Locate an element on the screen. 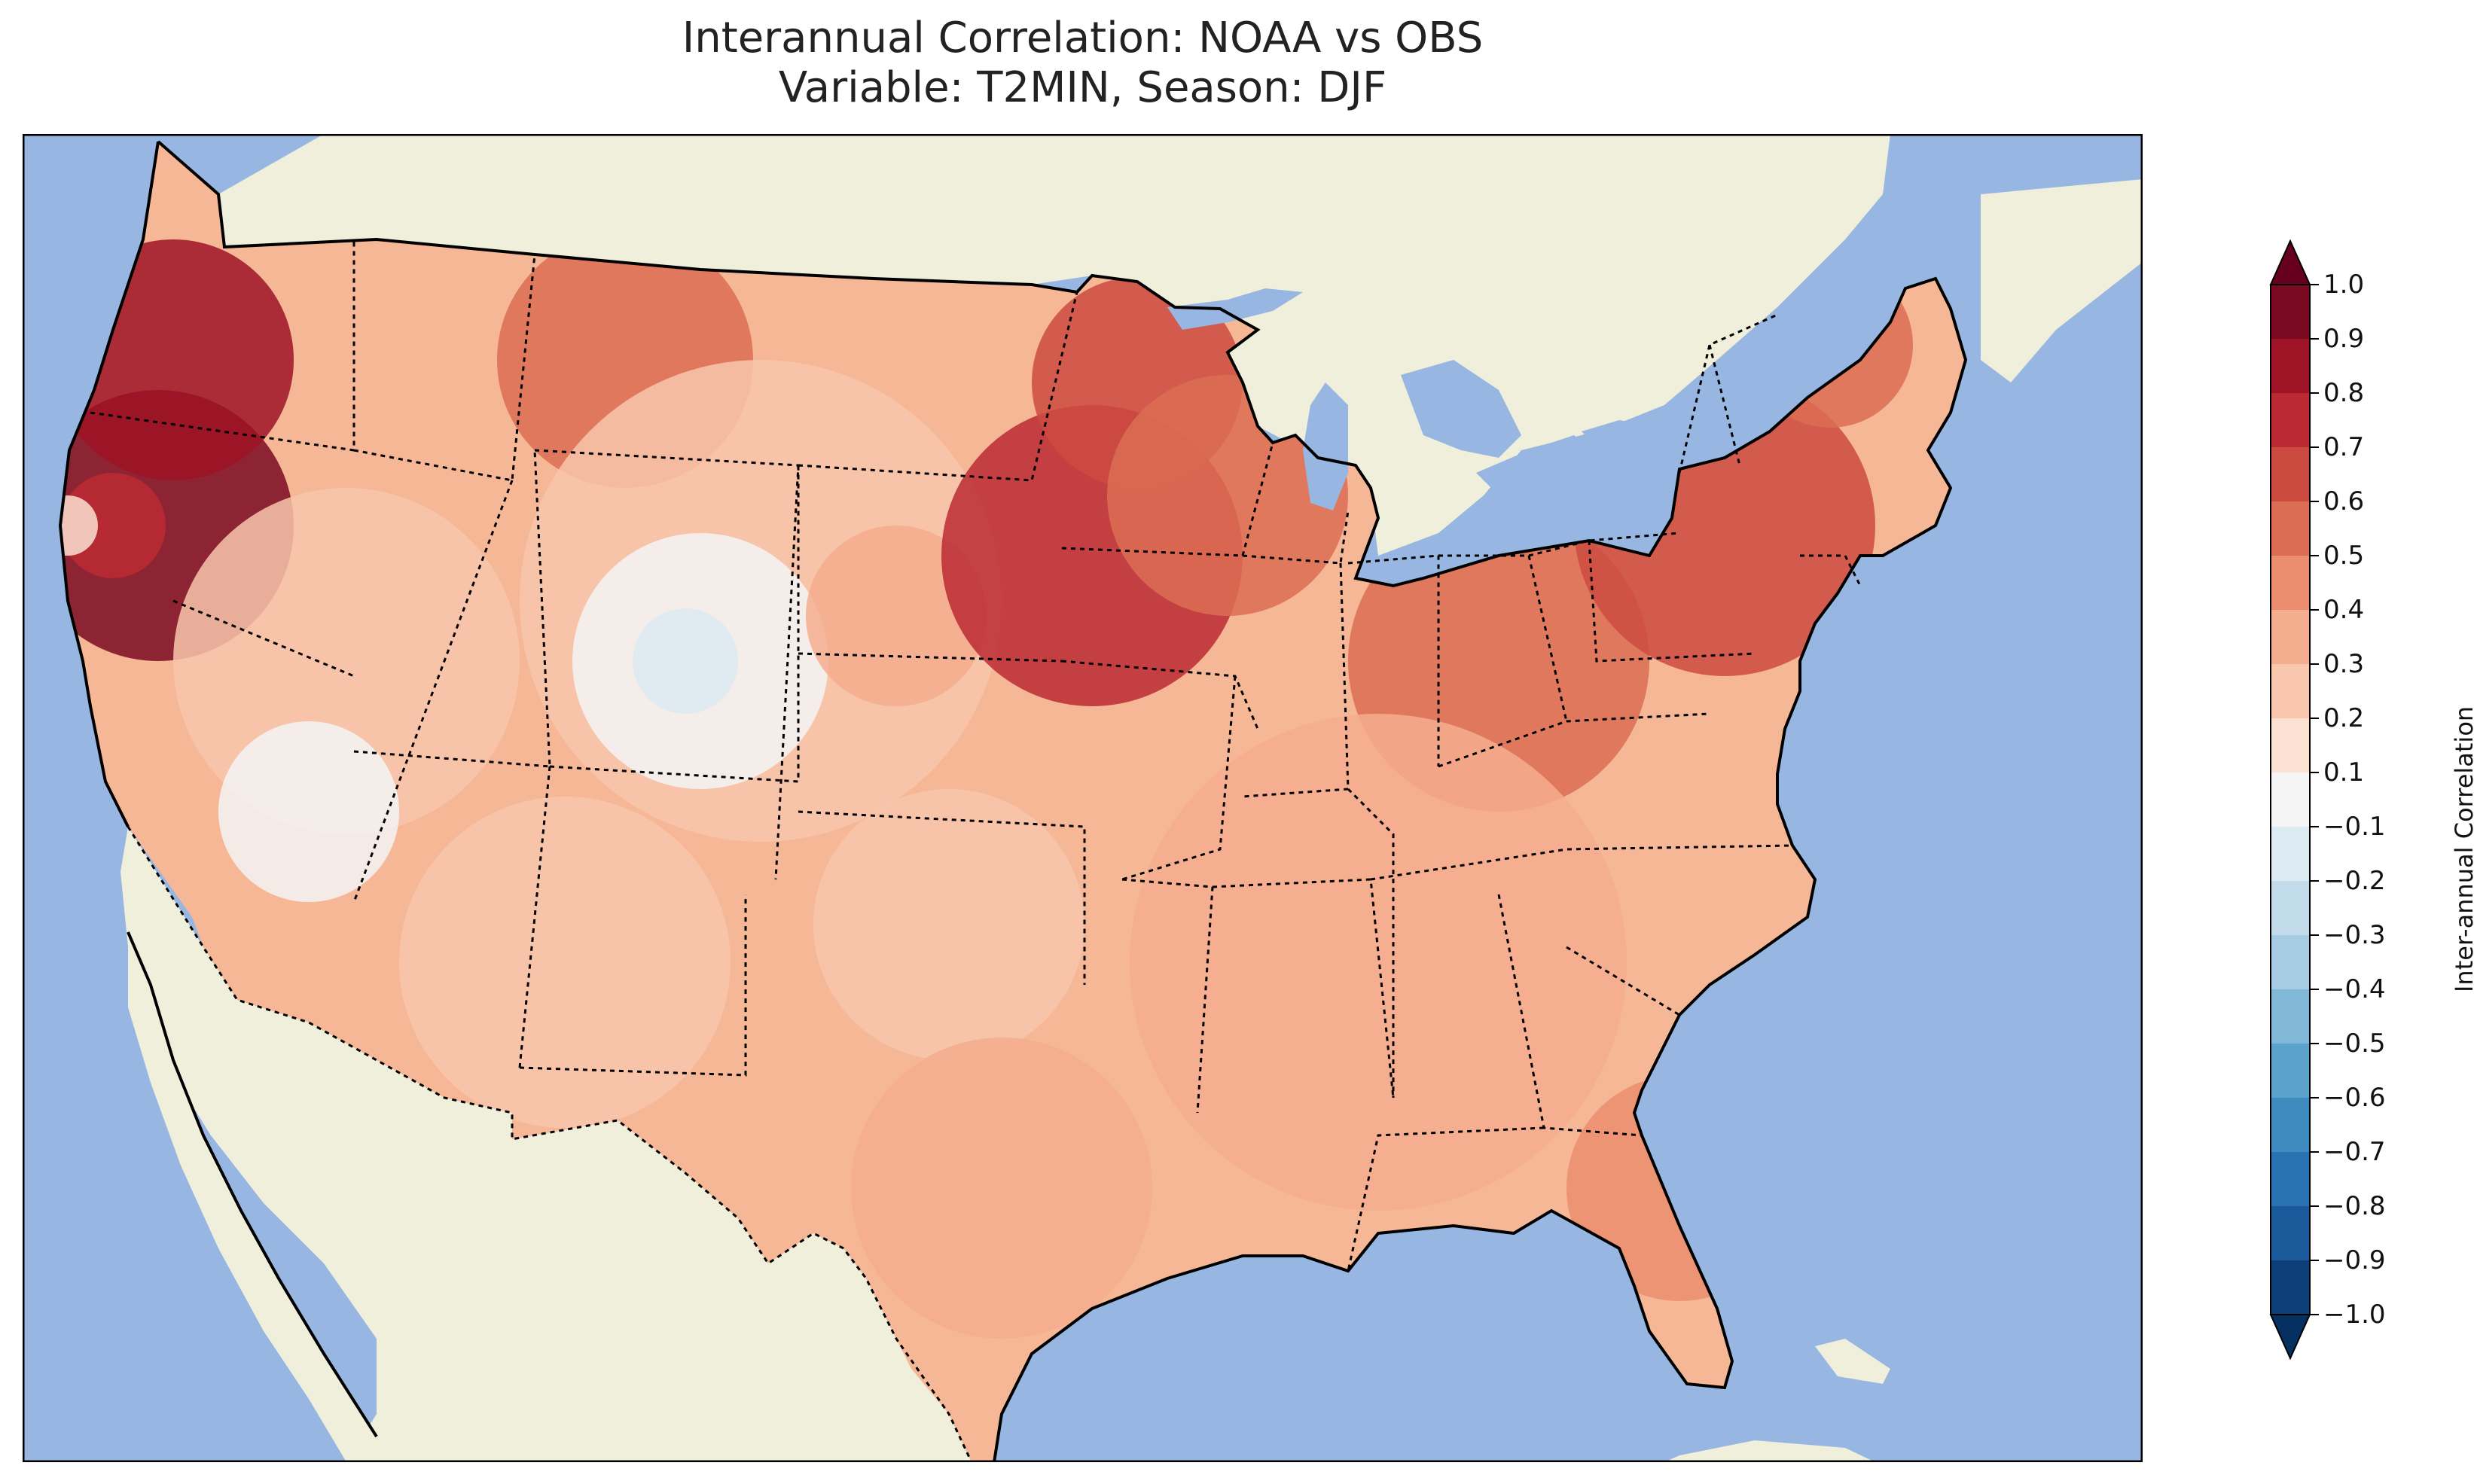 This screenshot has height=1484, width=2474. canada-maritimes-land is located at coordinates (2062, 280).